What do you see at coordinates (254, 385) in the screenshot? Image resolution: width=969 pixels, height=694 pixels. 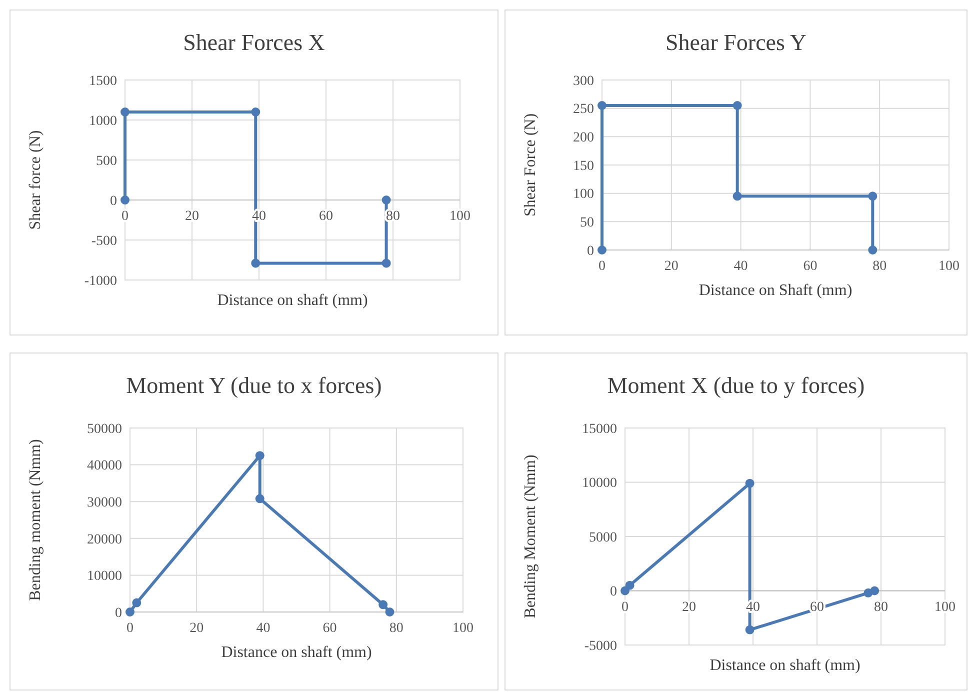 I see `chart-title: Moment Y (due to x forces)` at bounding box center [254, 385].